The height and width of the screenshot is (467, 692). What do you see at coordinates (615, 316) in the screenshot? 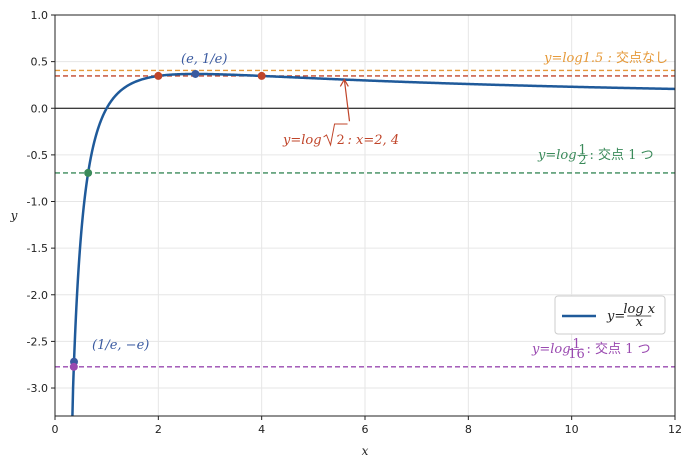
I see `legend-label: y=` at bounding box center [615, 316].